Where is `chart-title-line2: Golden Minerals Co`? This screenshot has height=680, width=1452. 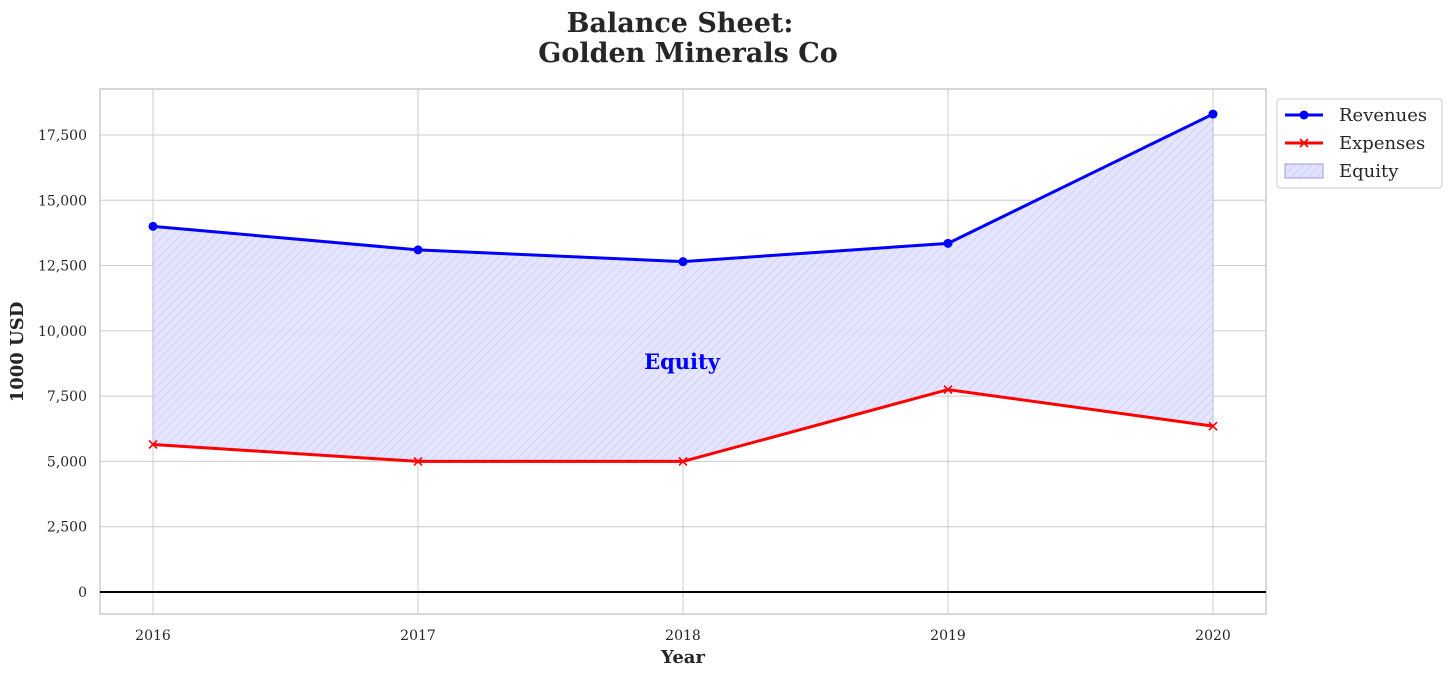 chart-title-line2: Golden Minerals Co is located at coordinates (687, 53).